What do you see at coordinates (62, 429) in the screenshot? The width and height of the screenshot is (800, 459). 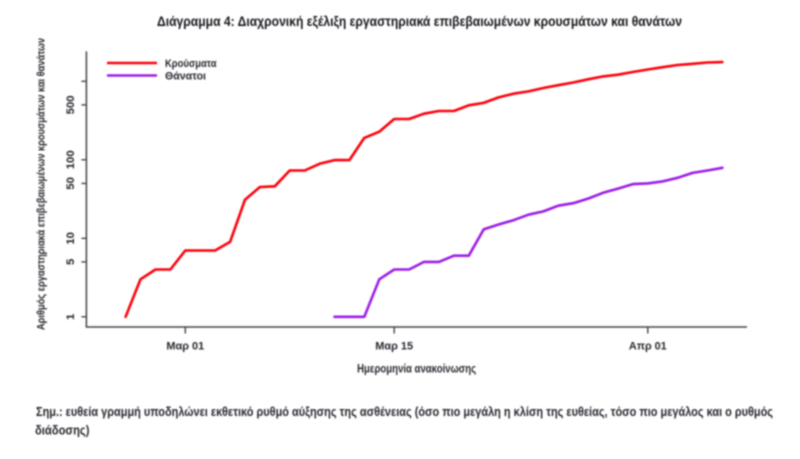 I see `svg-text: διάδοσης)` at bounding box center [62, 429].